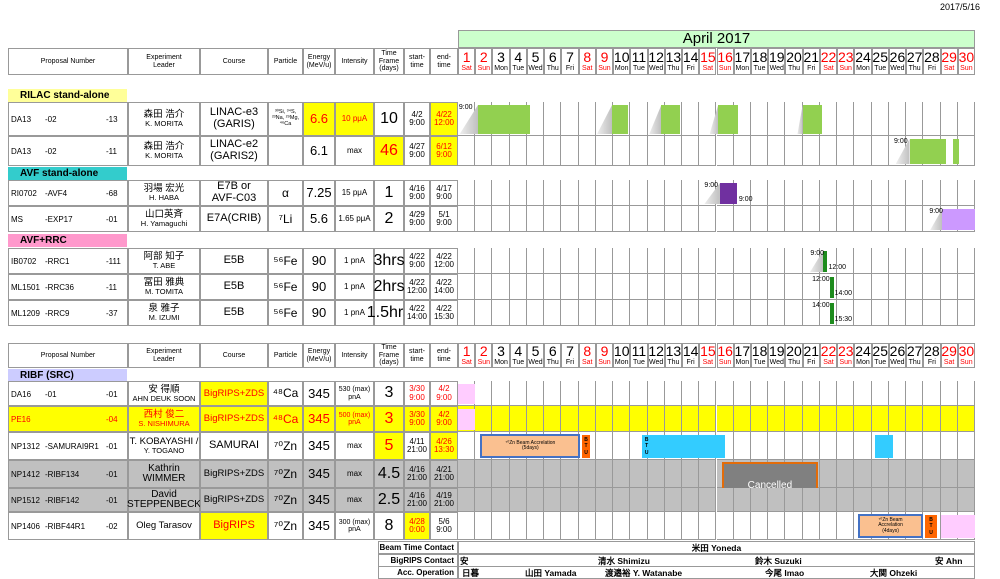  I want to click on column-header-text: Particle, so click(285, 61).